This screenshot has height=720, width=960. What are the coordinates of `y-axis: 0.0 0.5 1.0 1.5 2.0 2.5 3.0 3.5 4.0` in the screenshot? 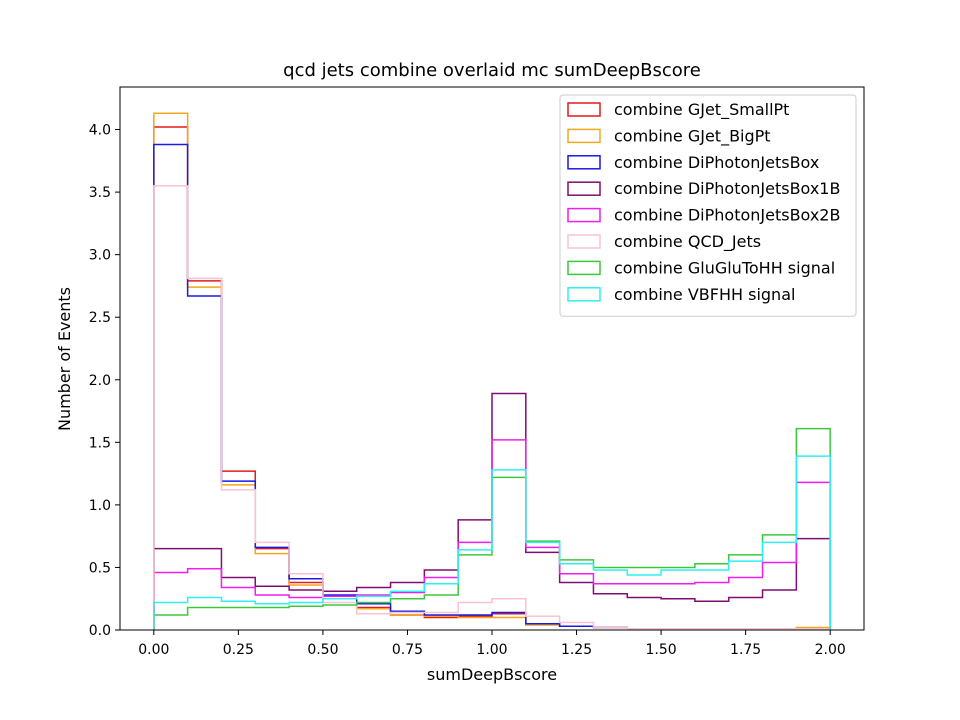 It's located at (104, 381).